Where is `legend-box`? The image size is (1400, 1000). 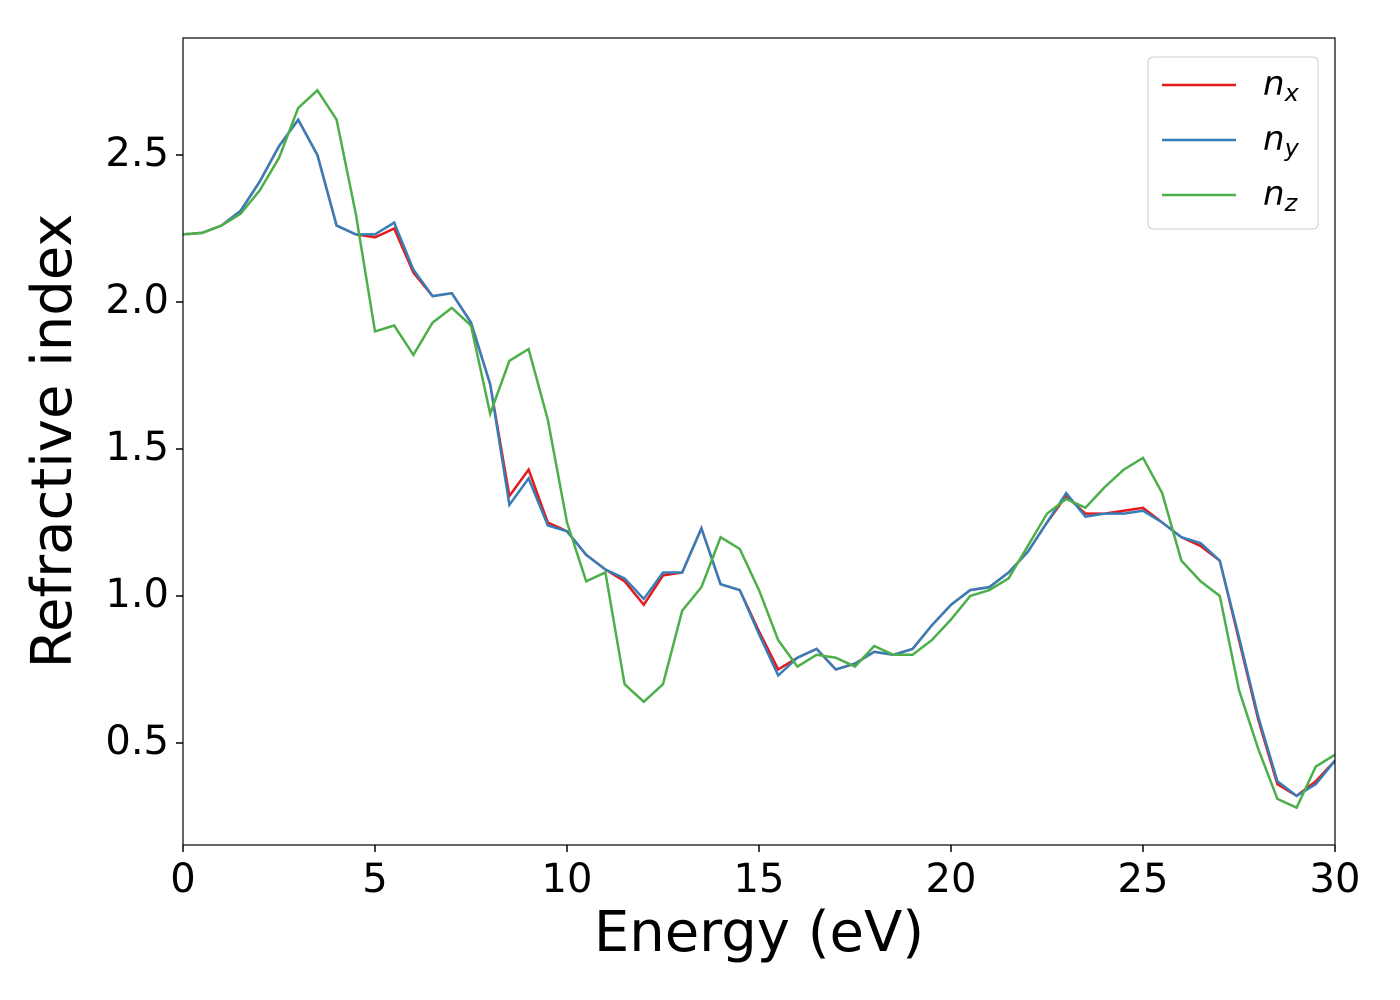
legend-box is located at coordinates (1233, 143).